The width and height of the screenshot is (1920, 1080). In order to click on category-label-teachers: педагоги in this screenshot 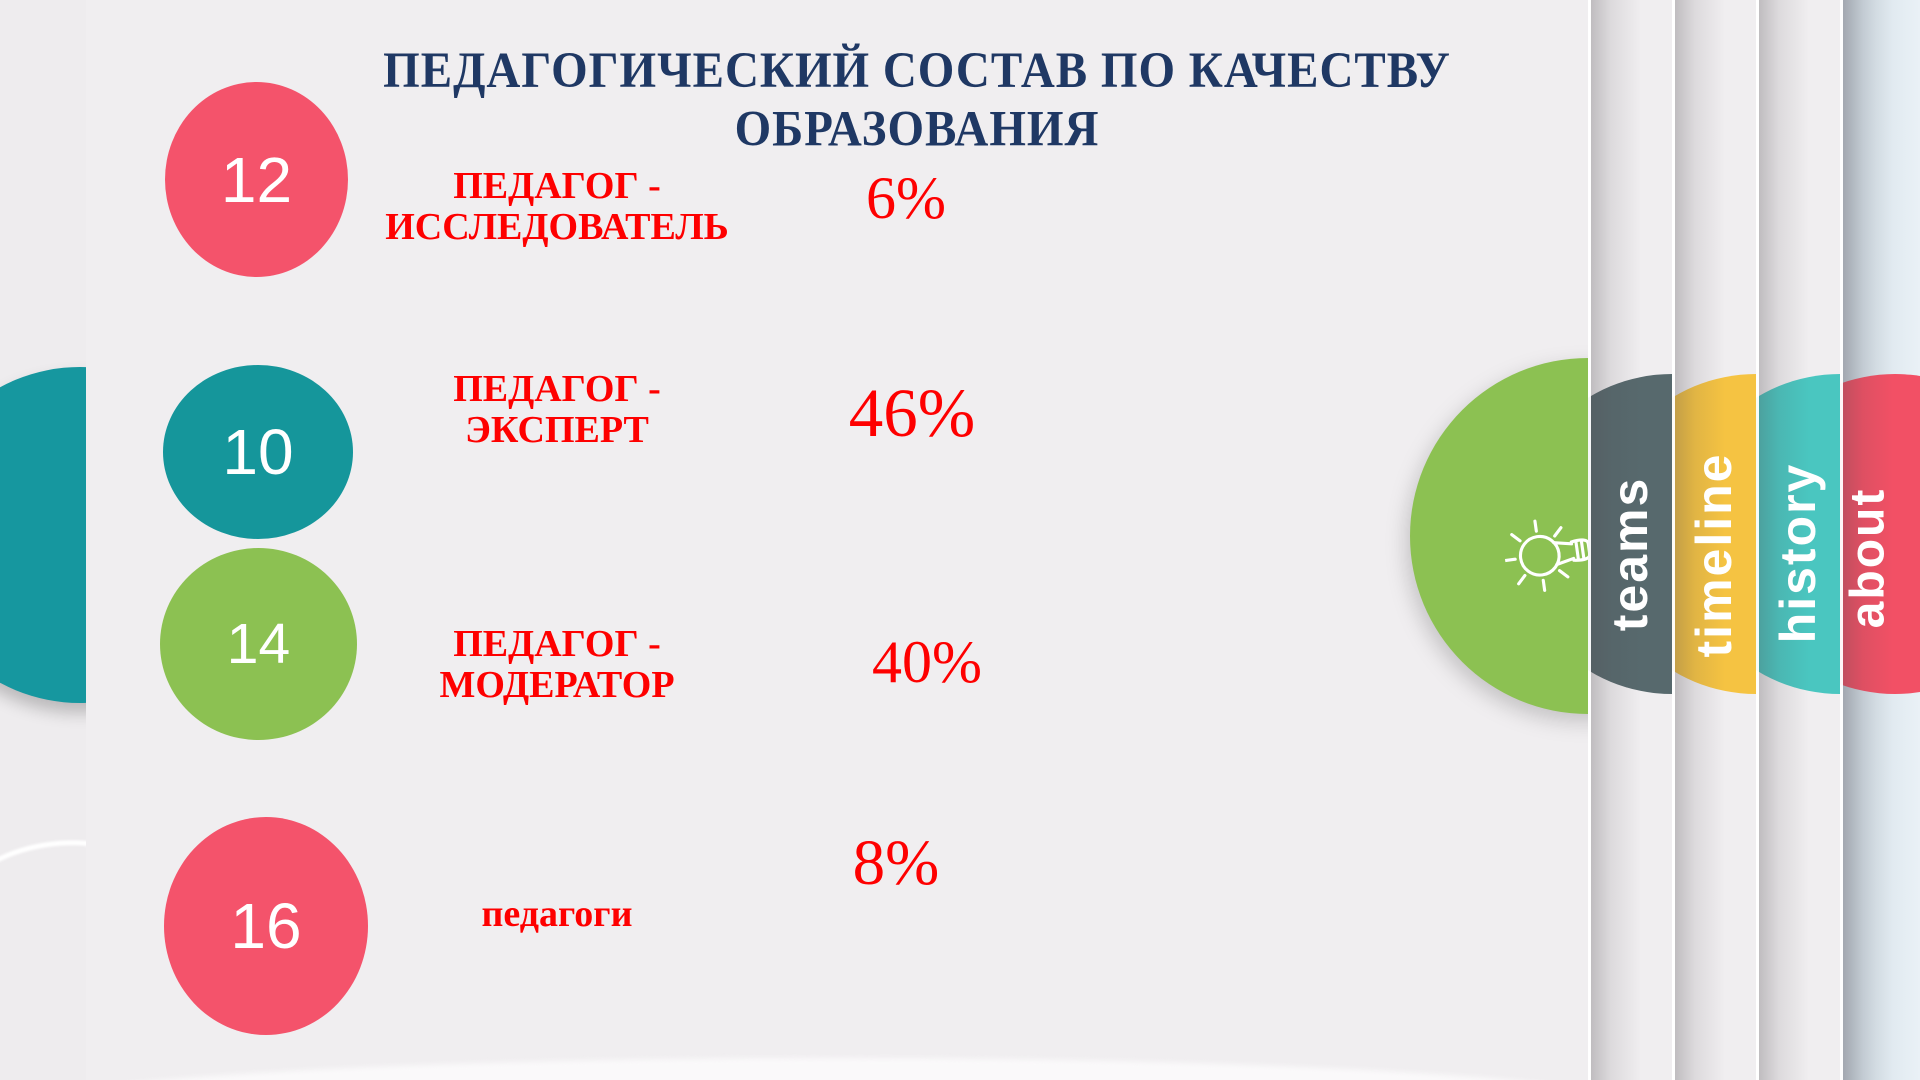, I will do `click(557, 914)`.